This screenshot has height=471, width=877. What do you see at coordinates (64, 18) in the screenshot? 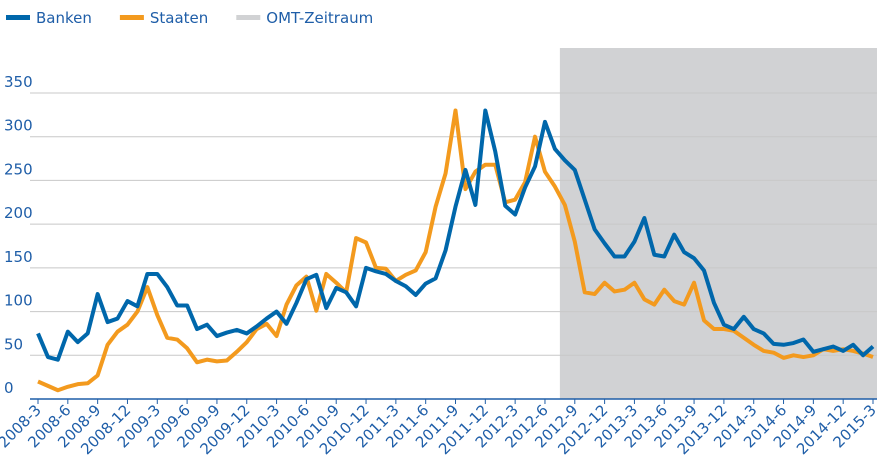
I see `legend-label: Banken` at bounding box center [64, 18].